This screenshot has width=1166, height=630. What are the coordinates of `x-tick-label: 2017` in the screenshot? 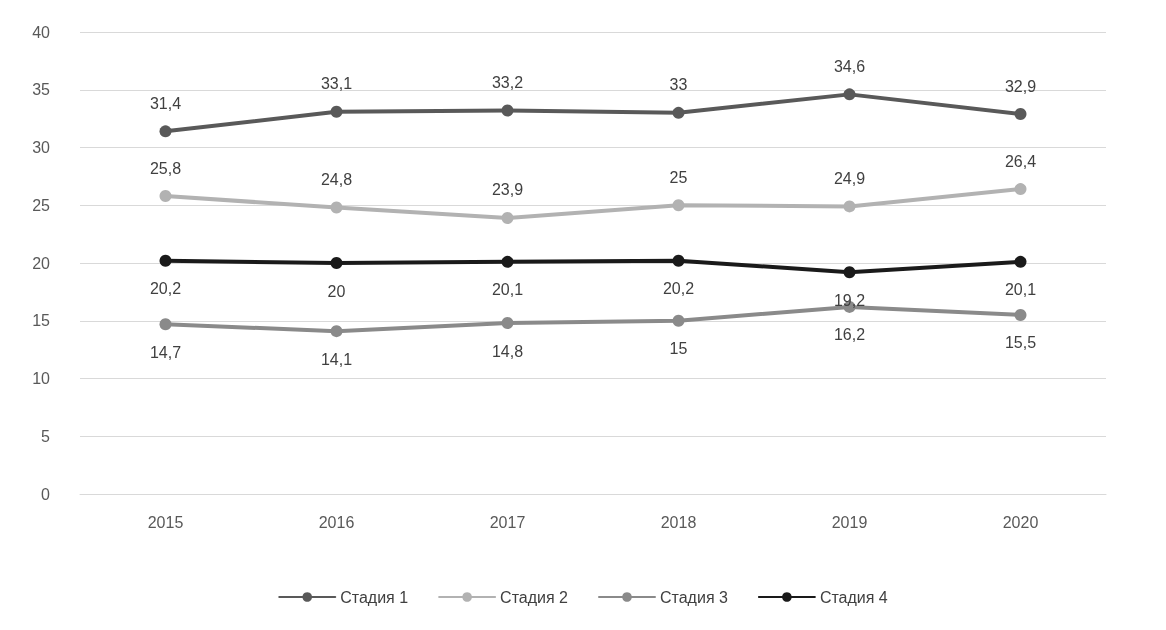 It's located at (507, 522).